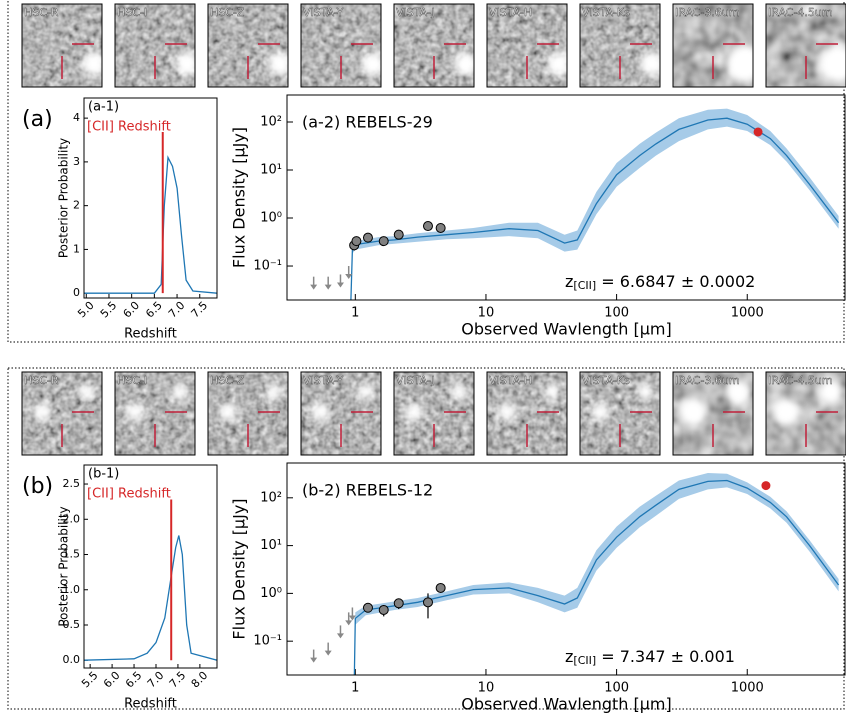  What do you see at coordinates (415, 12) in the screenshot?
I see `thumbnail-label: VISTA-J` at bounding box center [415, 12].